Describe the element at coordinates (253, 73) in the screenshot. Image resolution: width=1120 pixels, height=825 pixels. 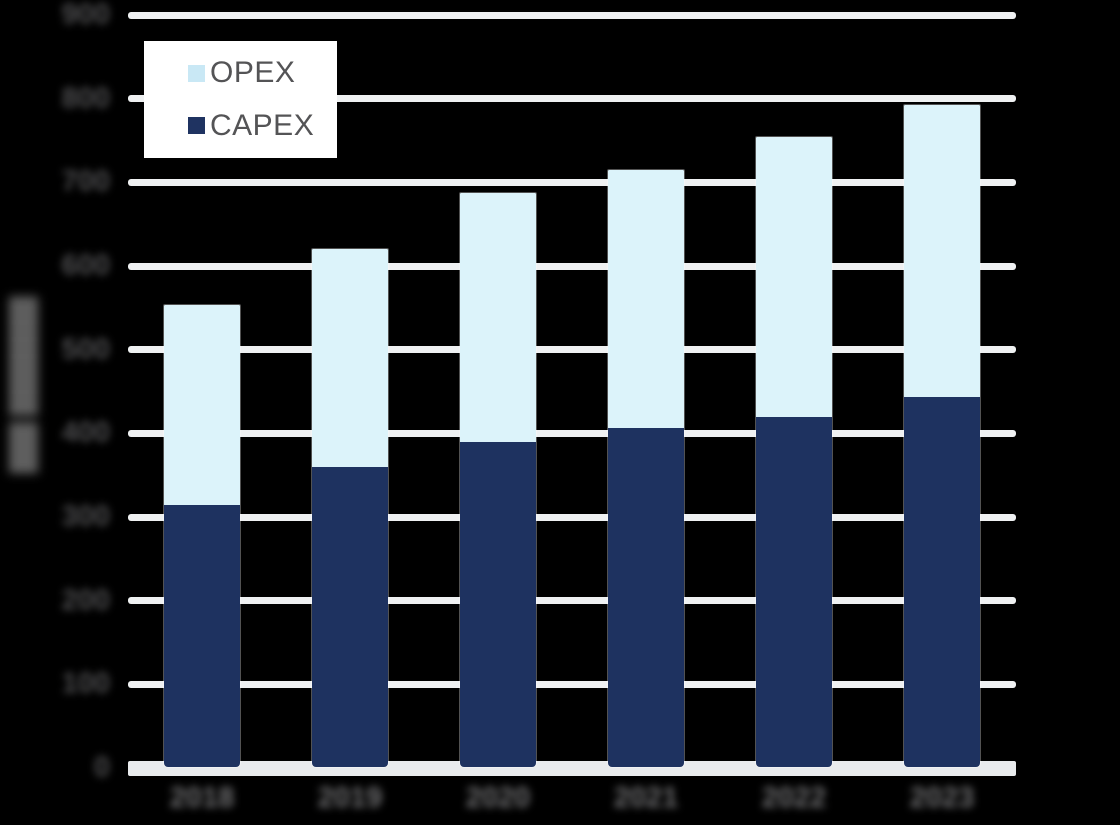
I see `legend-label-opex: OPEX` at that location.